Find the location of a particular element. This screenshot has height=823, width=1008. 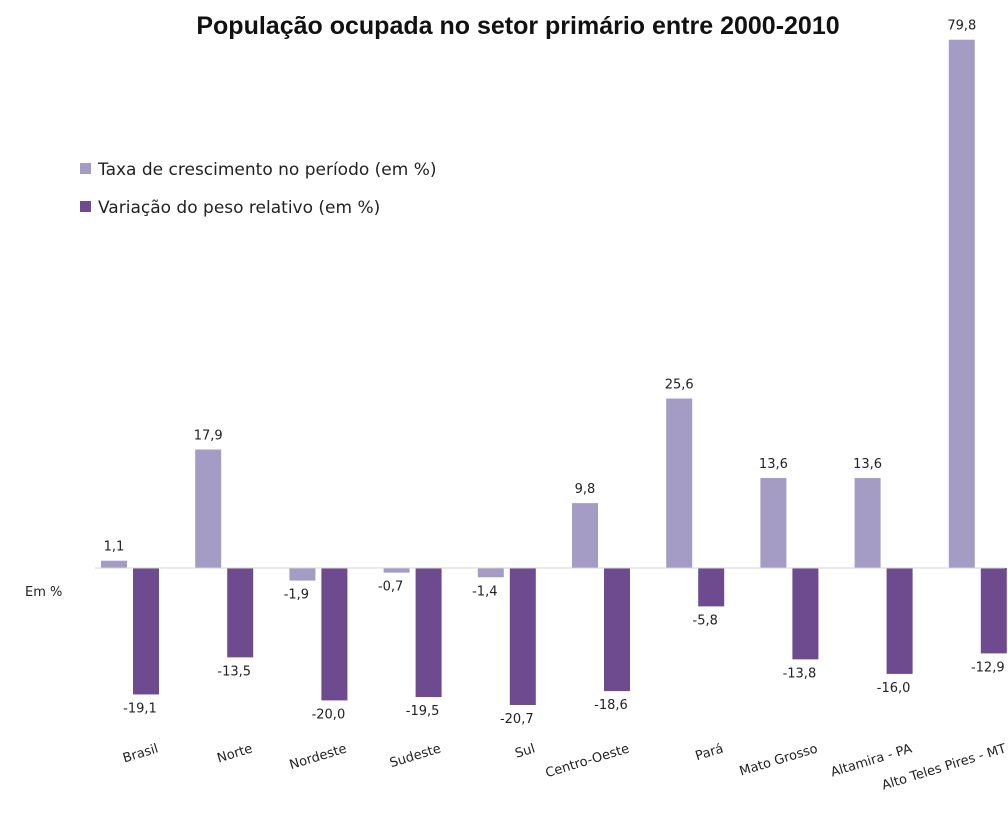

data-label-growth-alto-teles-pires-mt: 79,8 is located at coordinates (961, 26).